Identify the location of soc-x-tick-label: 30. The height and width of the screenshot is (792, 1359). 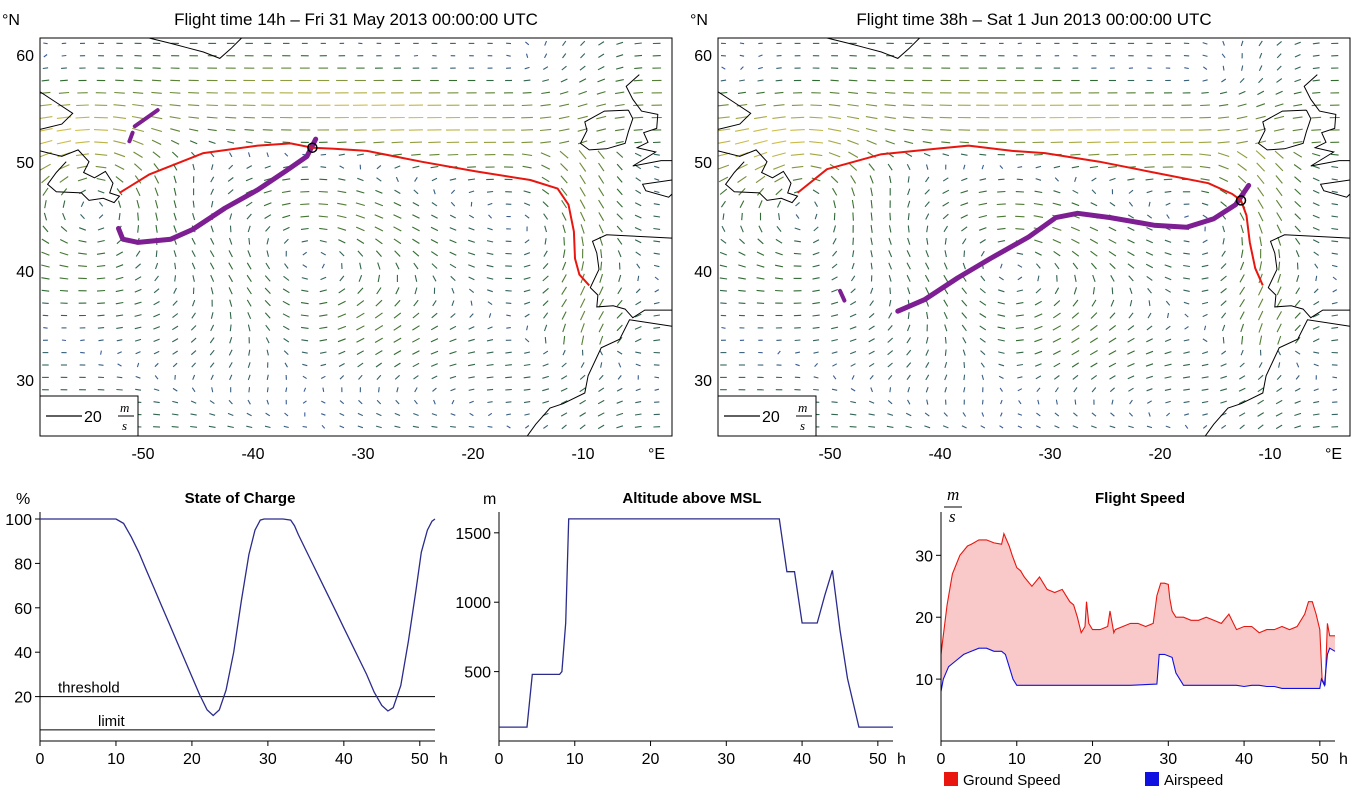
(268, 759).